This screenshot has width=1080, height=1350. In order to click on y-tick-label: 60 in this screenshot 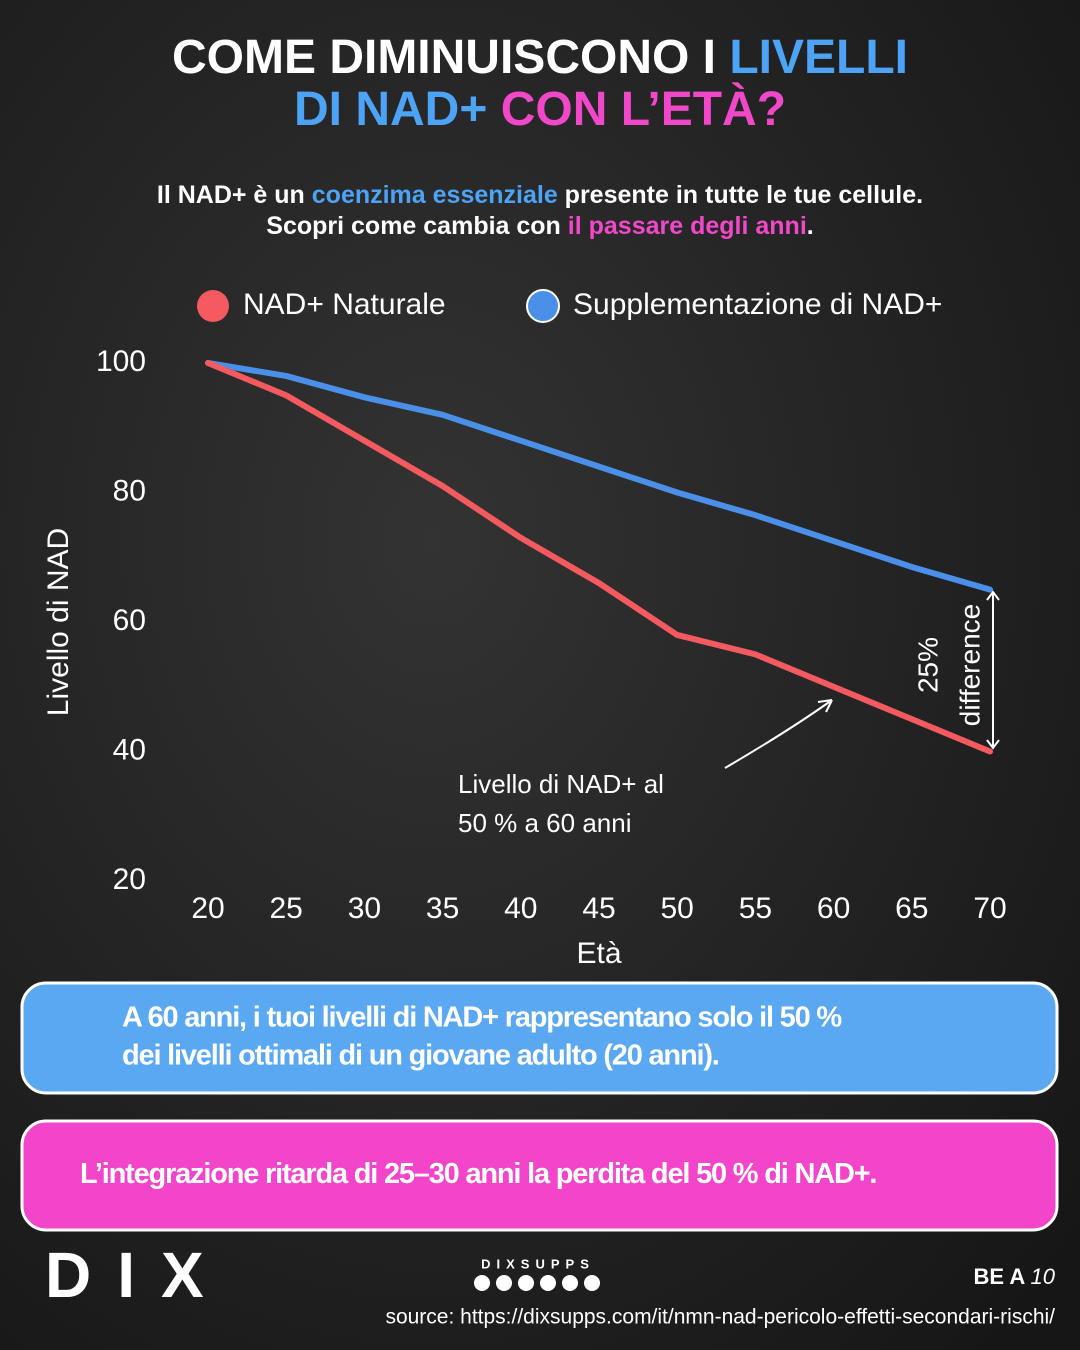, I will do `click(129, 620)`.